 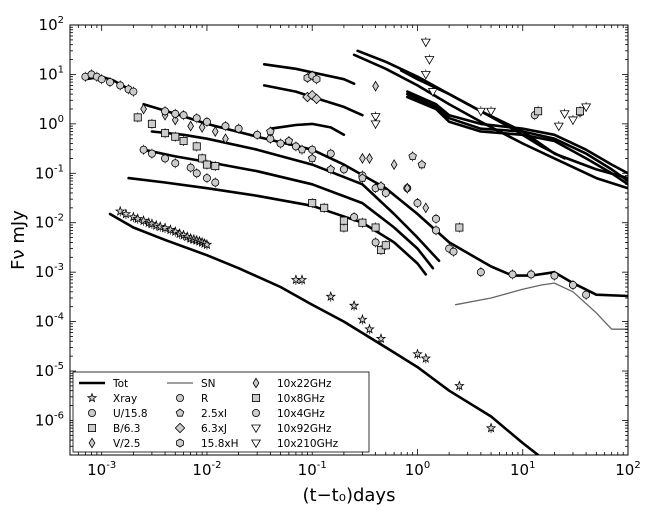 What do you see at coordinates (214, 414) in the screenshot?
I see `legend-label-2-5xi: 2.5xI` at bounding box center [214, 414].